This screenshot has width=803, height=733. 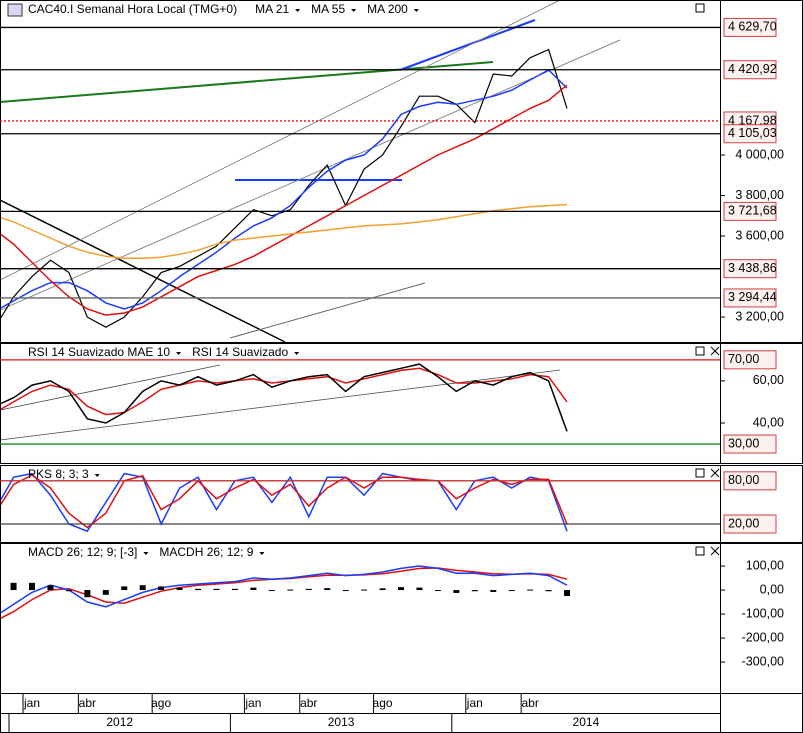 What do you see at coordinates (759, 195) in the screenshot?
I see `y-tick-label: 3 800,00` at bounding box center [759, 195].